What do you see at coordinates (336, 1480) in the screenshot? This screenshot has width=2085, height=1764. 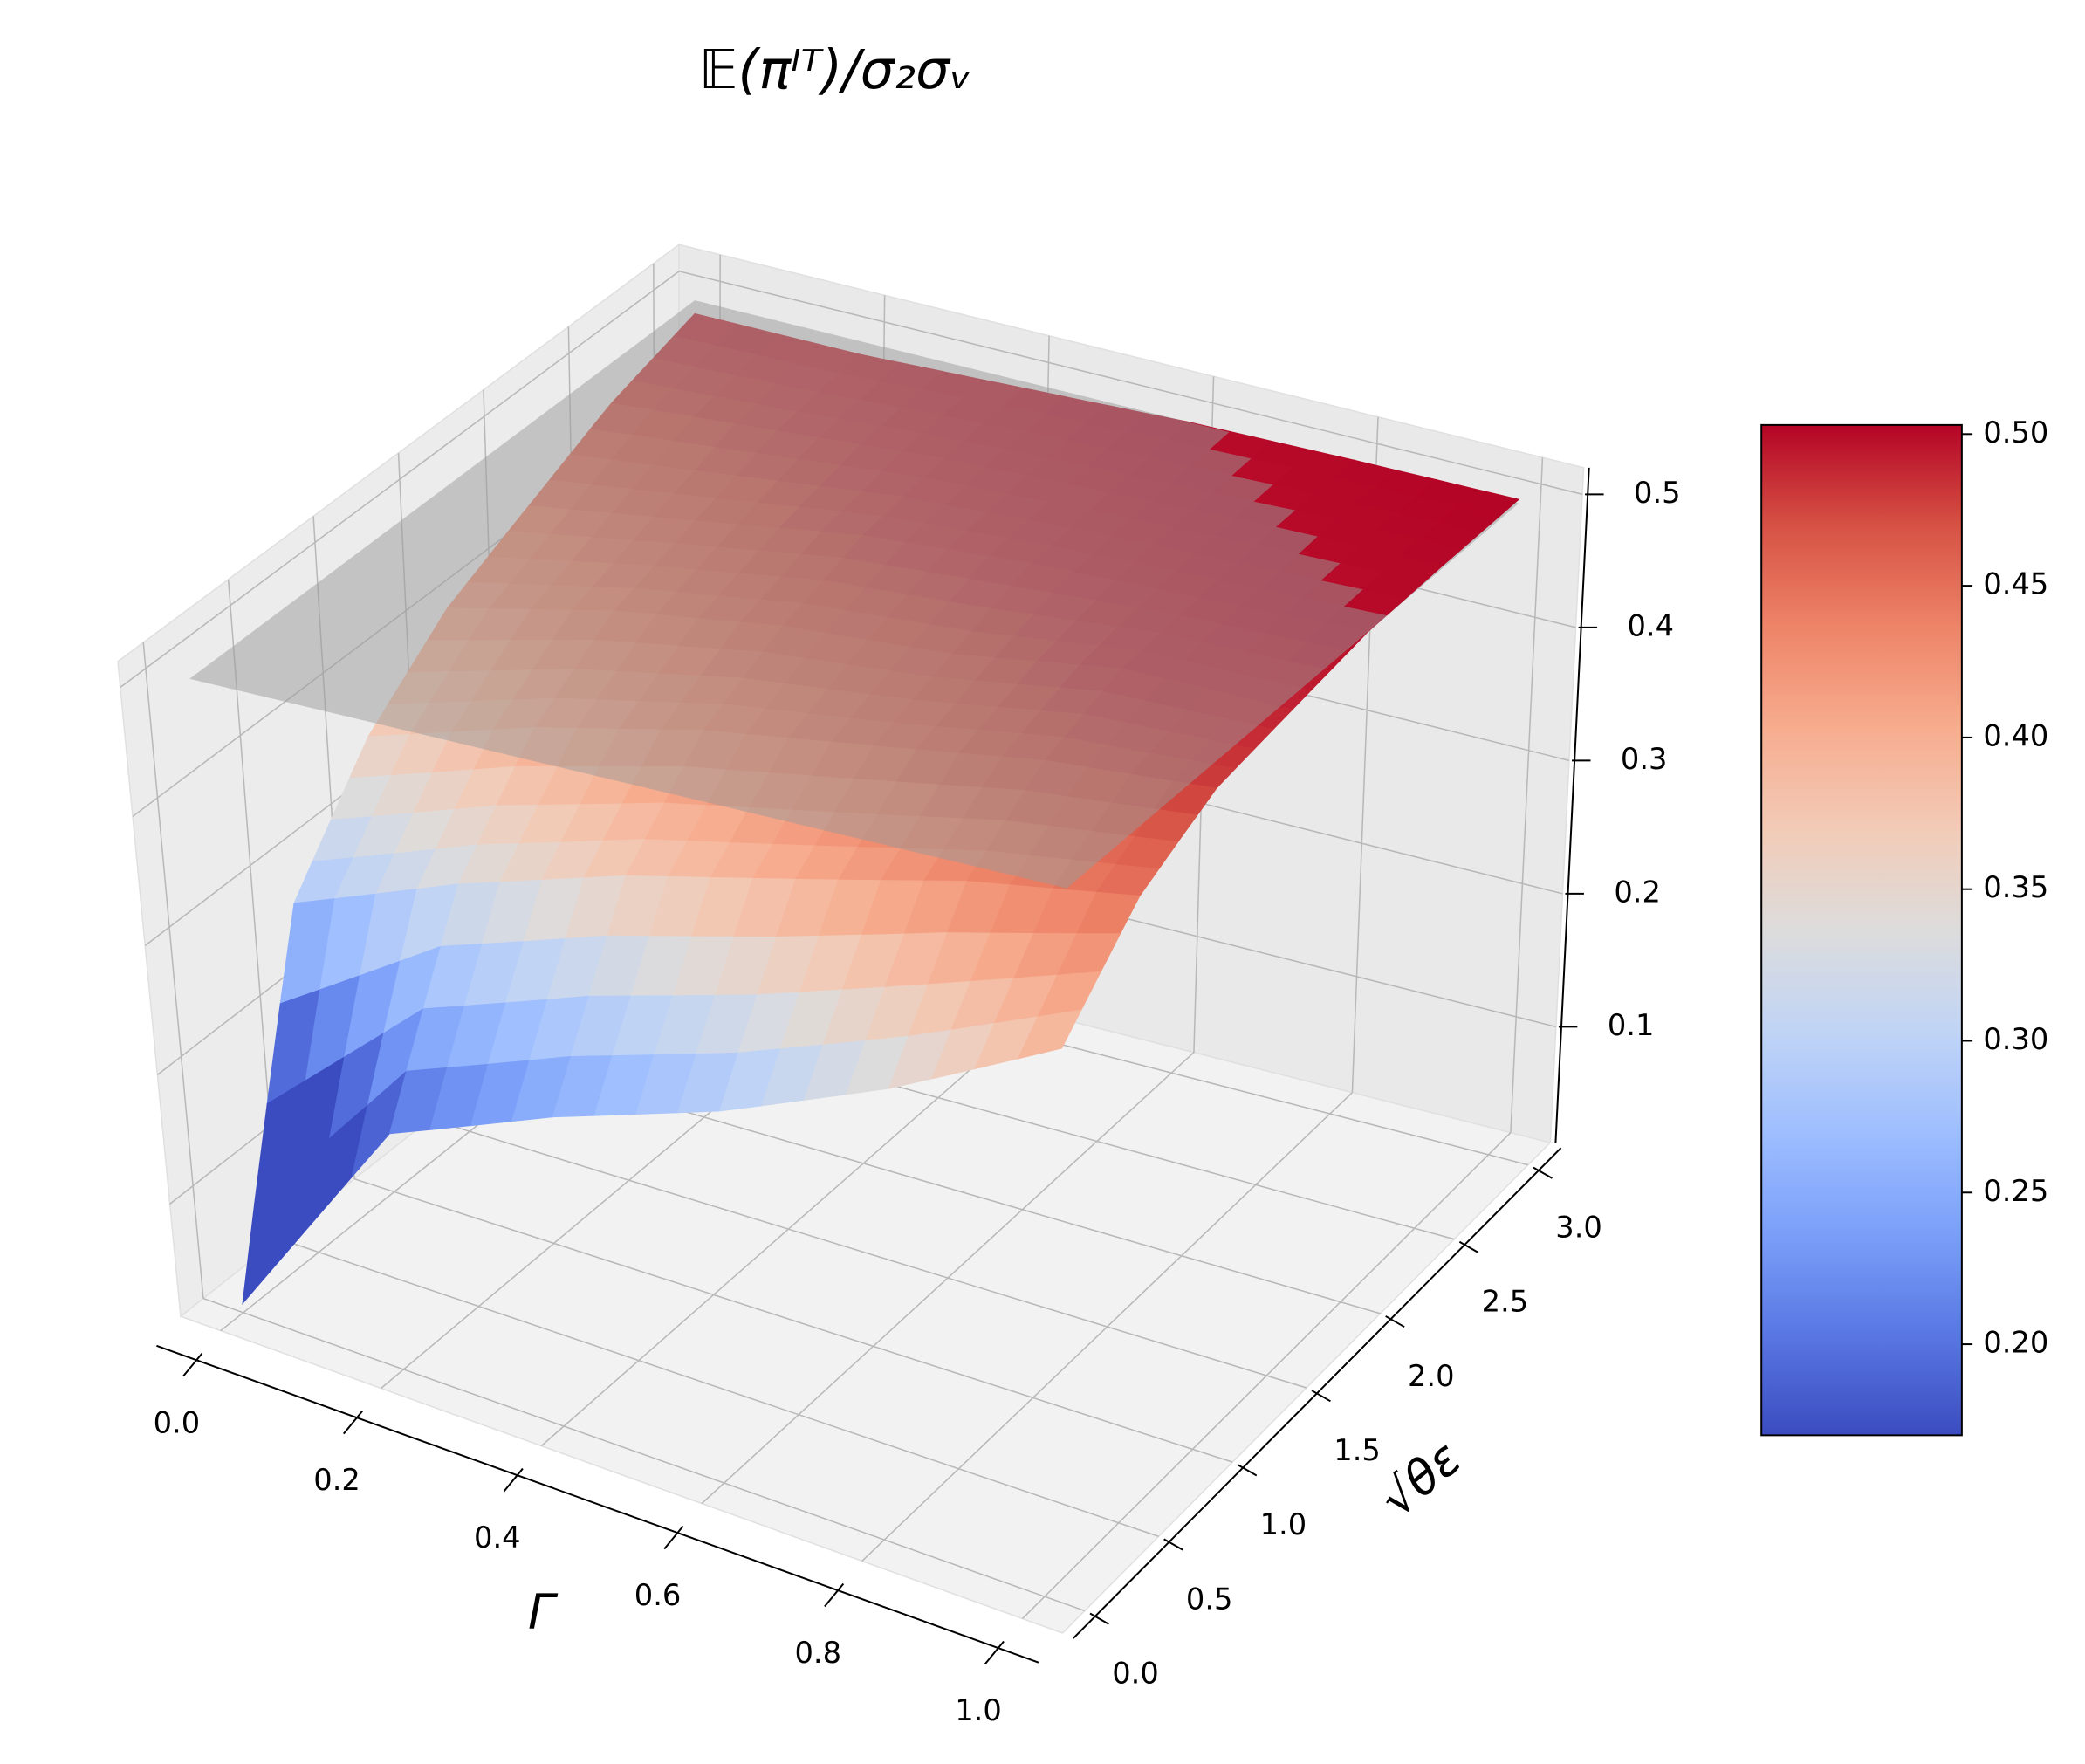 I see `x-tick-label: 0.2` at bounding box center [336, 1480].